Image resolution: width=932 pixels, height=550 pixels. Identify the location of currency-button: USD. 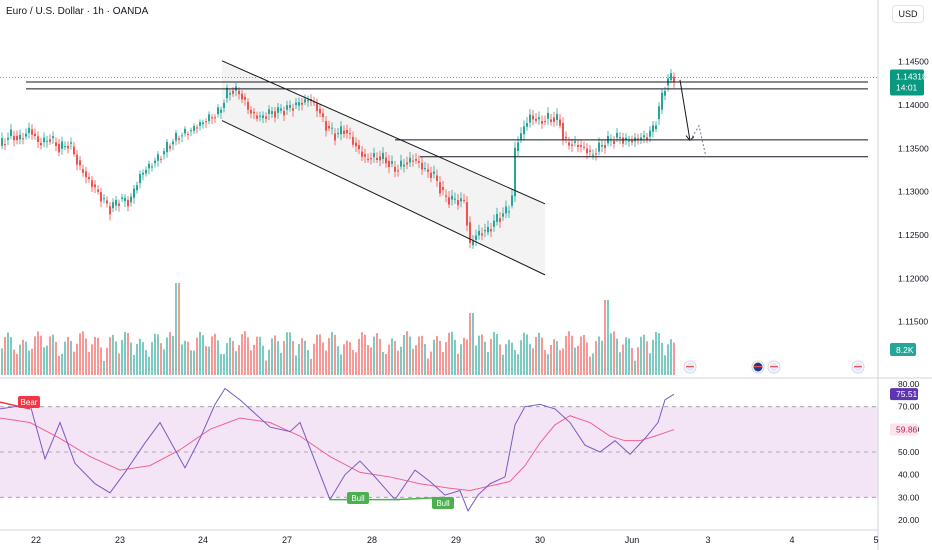
(908, 14).